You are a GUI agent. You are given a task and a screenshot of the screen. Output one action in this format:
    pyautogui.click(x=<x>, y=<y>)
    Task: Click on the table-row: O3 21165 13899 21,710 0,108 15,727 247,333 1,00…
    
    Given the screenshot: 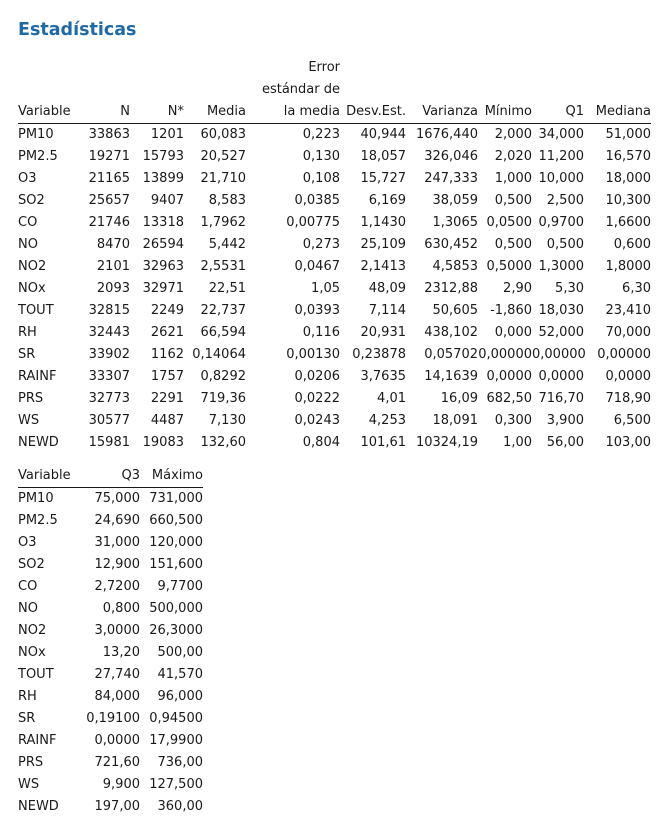 What is the action you would take?
    pyautogui.click(x=334, y=179)
    